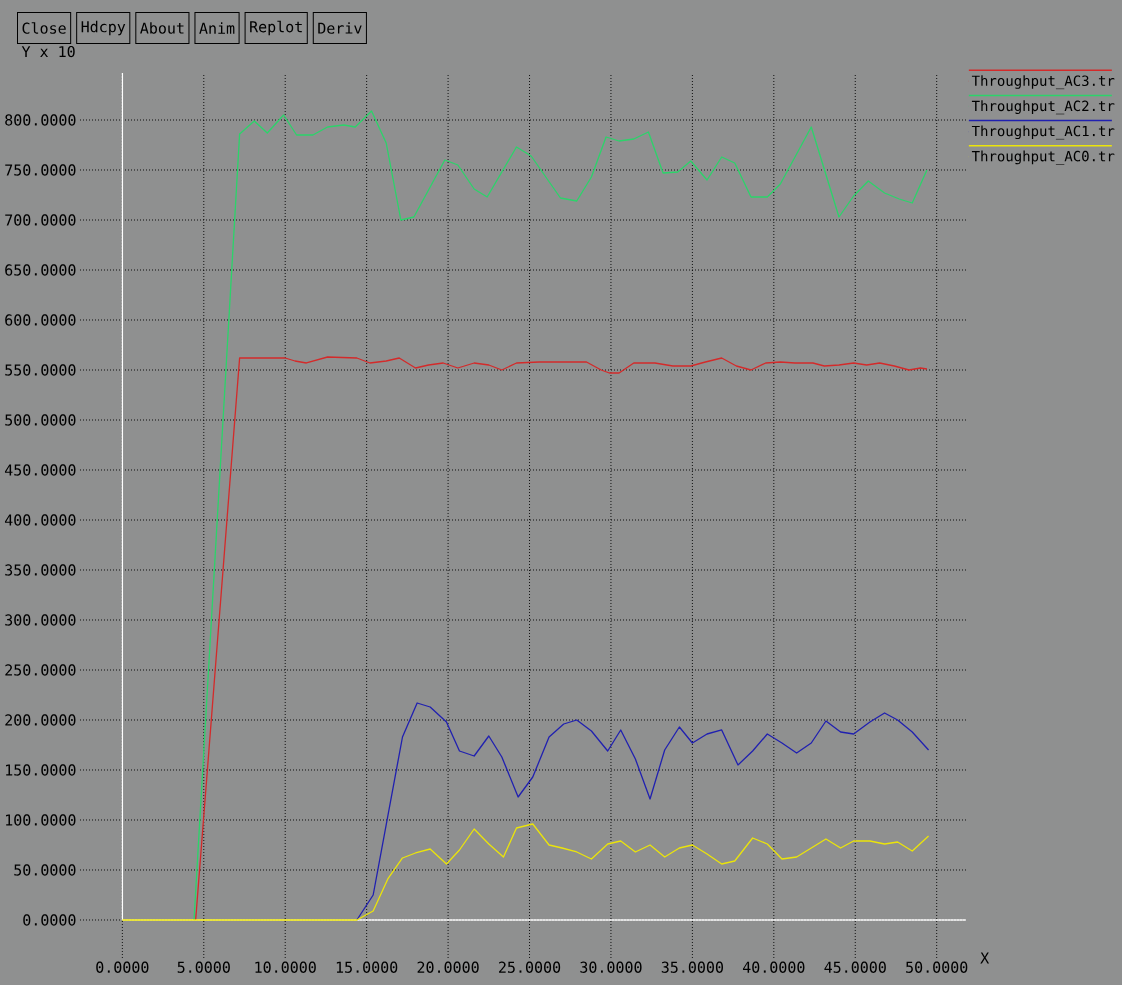 The image size is (1122, 985). What do you see at coordinates (44, 28) in the screenshot?
I see `text: Close` at bounding box center [44, 28].